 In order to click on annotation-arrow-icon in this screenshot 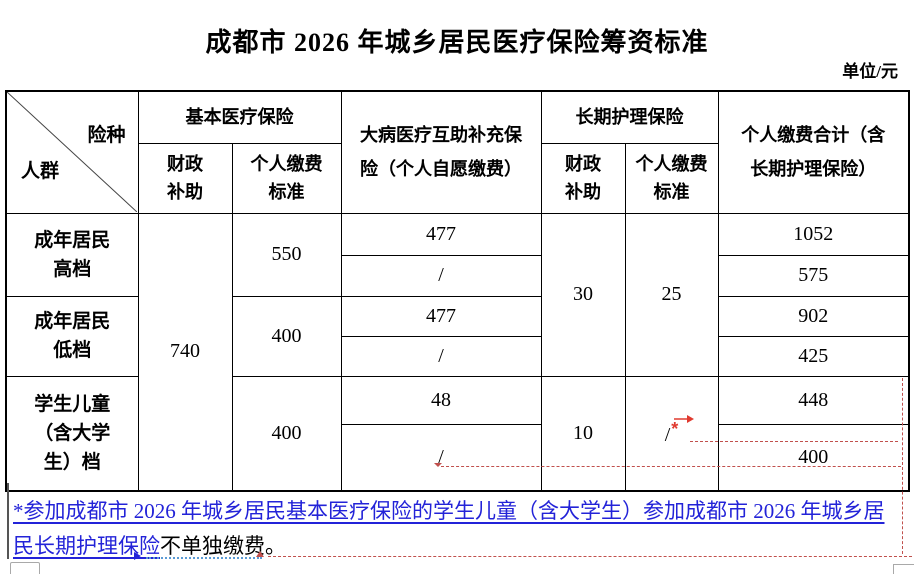, I will do `click(684, 420)`.